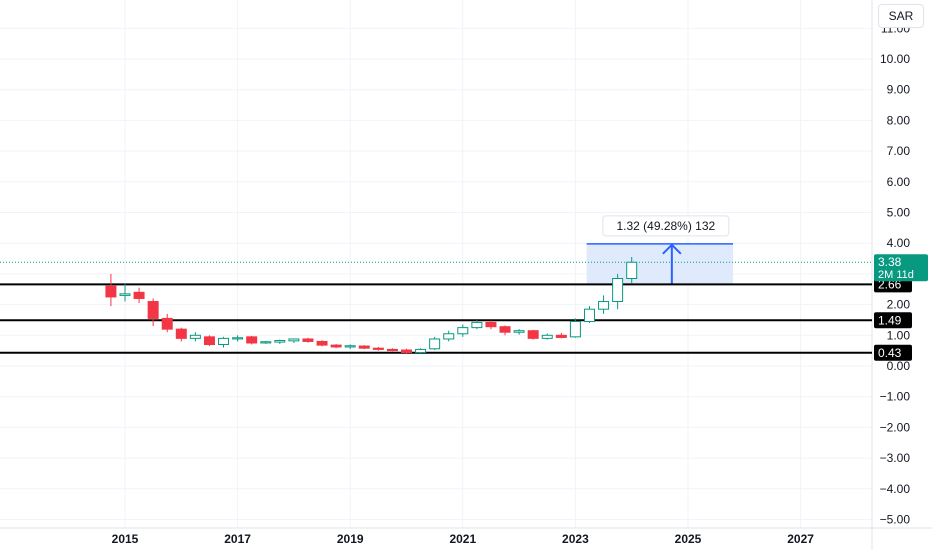 The image size is (932, 555). I want to click on y-tick-label: 8.00, so click(899, 120).